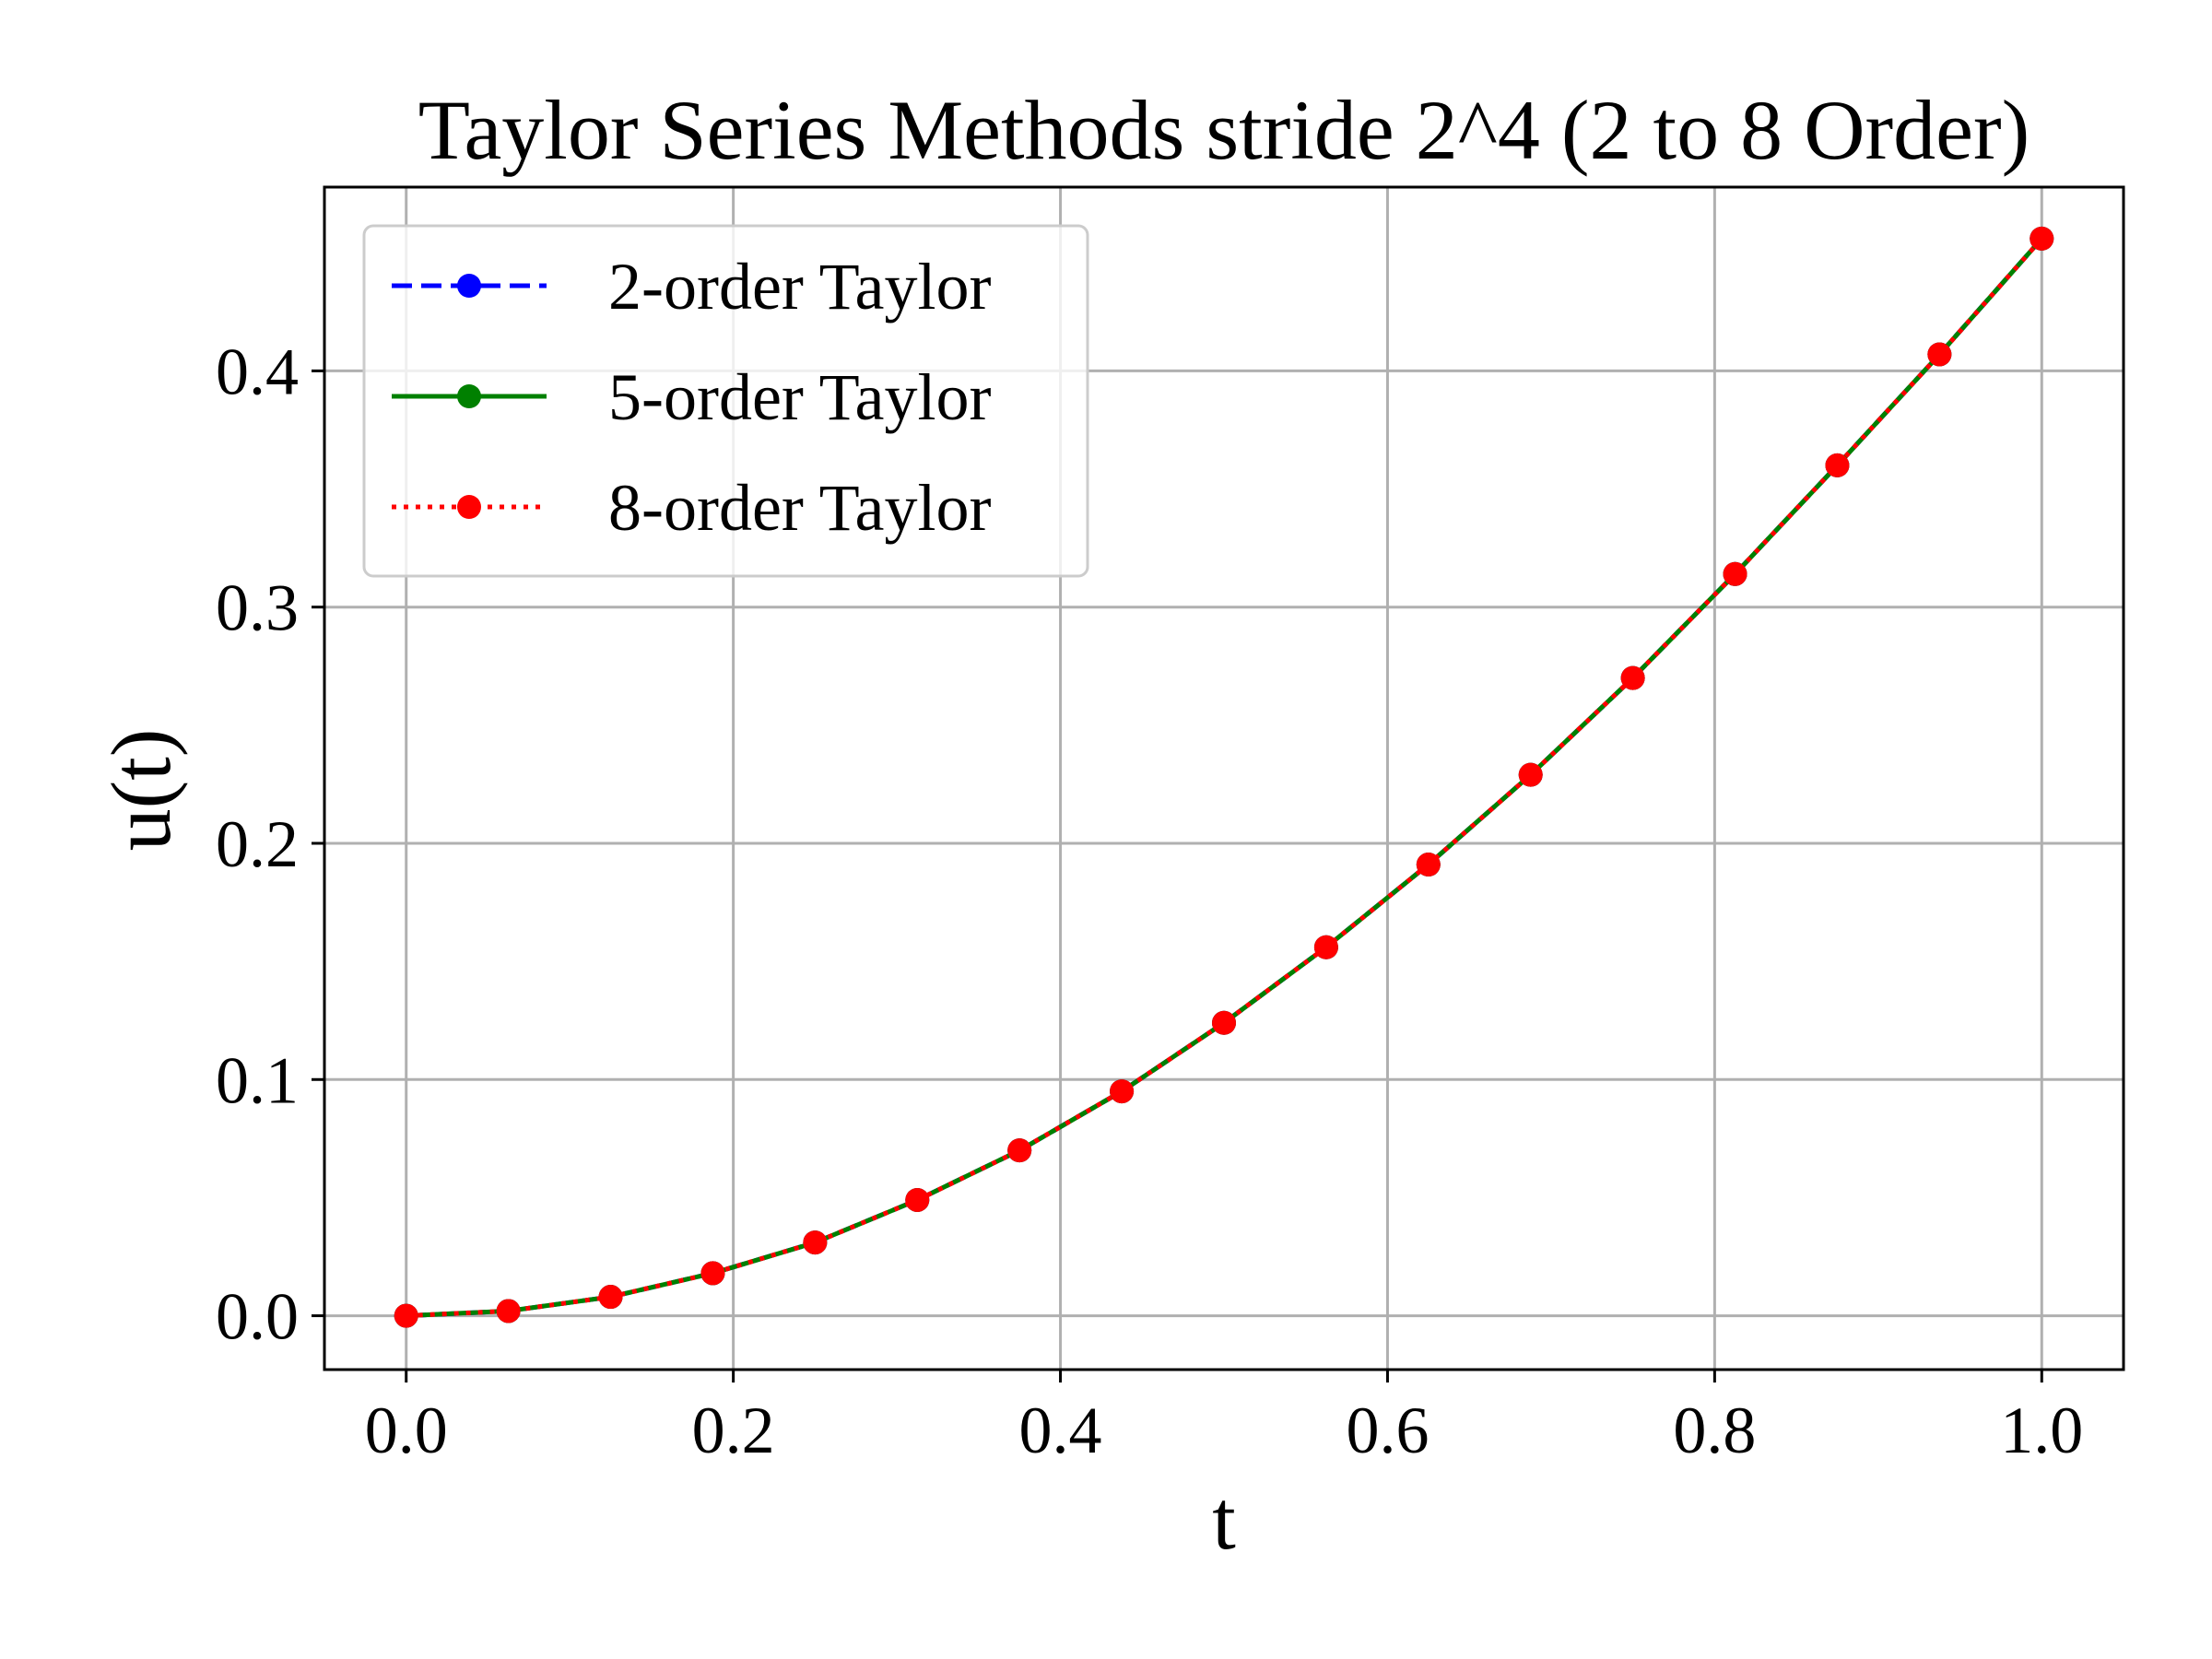 Image resolution: width=2212 pixels, height=1659 pixels. What do you see at coordinates (141, 790) in the screenshot?
I see `y-axis-label: u(t)` at bounding box center [141, 790].